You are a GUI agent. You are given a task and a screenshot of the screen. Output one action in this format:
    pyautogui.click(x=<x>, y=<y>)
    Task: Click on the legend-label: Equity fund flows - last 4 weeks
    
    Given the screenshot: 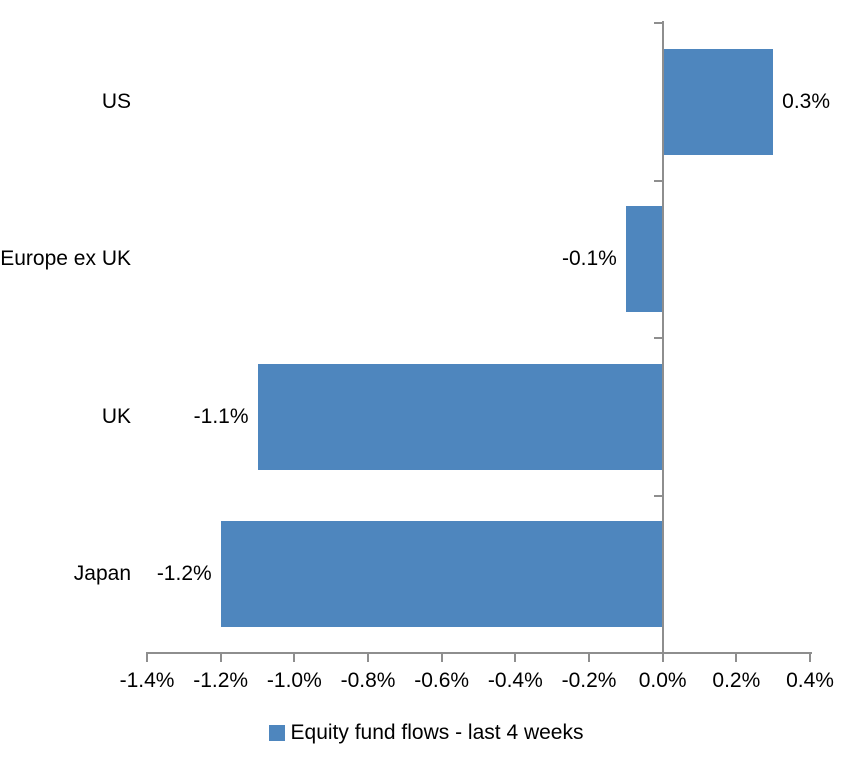 What is the action you would take?
    pyautogui.click(x=437, y=732)
    